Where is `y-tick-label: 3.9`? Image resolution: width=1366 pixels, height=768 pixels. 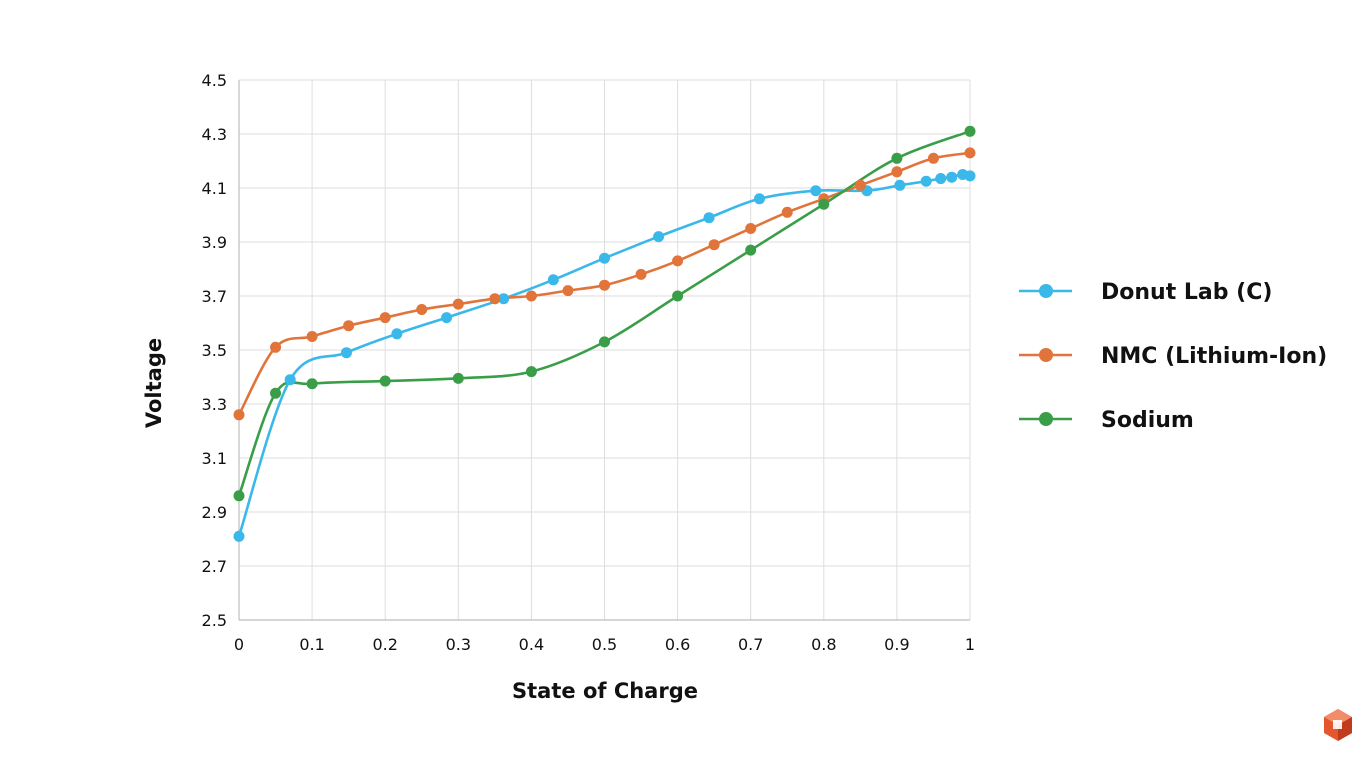 y-tick-label: 3.9 is located at coordinates (214, 242).